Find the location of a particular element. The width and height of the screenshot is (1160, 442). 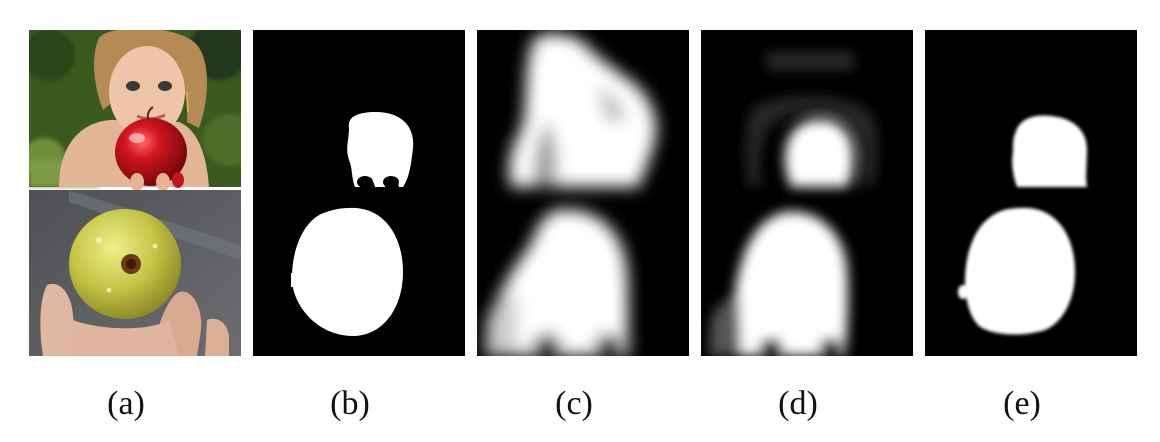

caption-b: (b) is located at coordinates (350, 403).